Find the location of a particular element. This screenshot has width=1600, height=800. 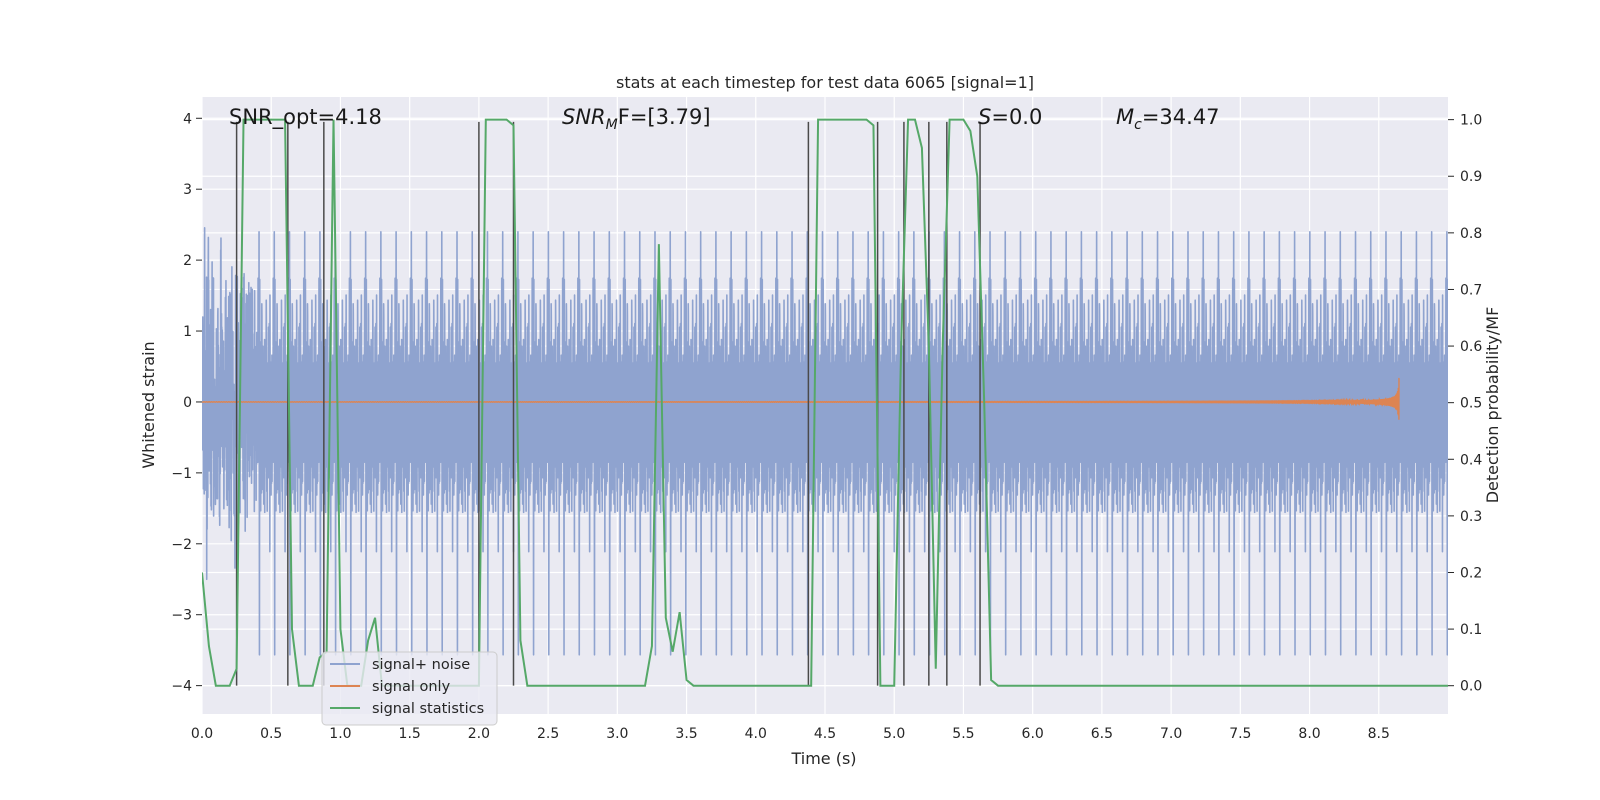

y-tick-label: 3 is located at coordinates (187, 190).